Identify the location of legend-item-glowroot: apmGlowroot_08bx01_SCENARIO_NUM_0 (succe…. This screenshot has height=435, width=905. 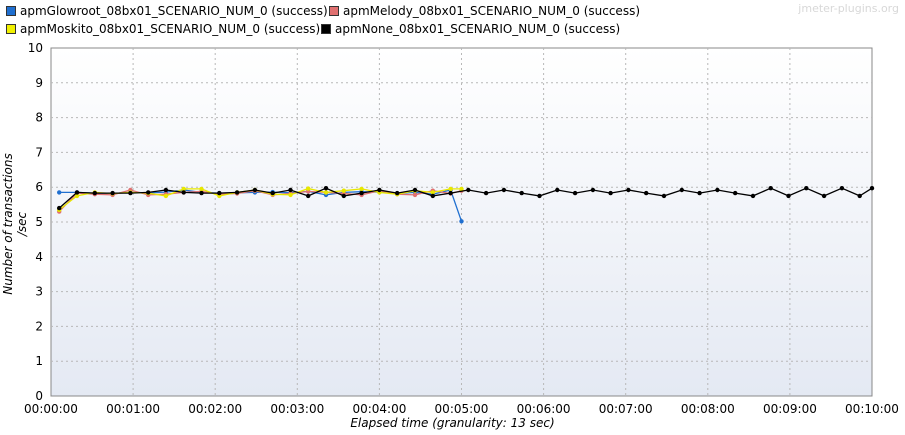
(167, 11).